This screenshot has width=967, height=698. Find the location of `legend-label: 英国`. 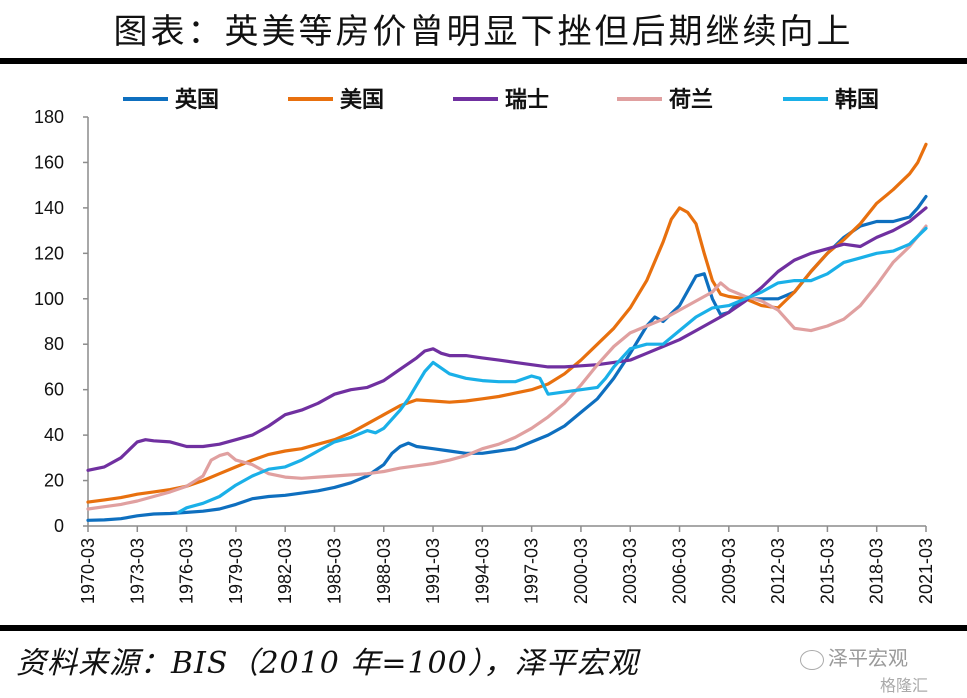

legend-label: 英国 is located at coordinates (197, 100).